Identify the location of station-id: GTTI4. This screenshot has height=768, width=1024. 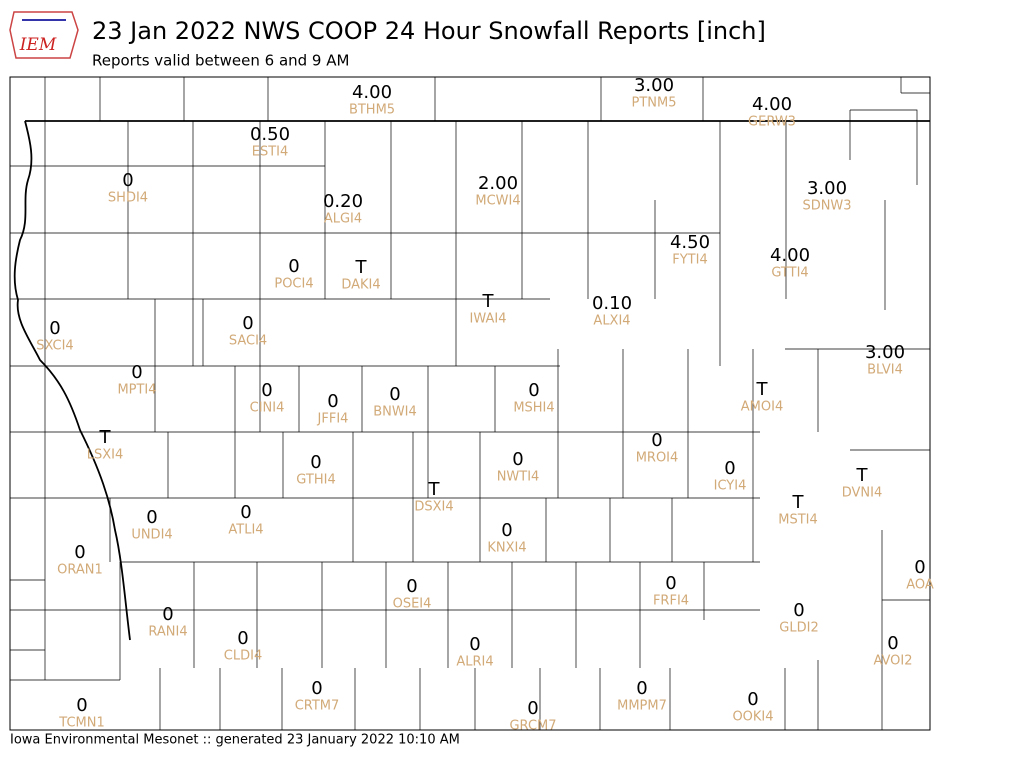
(789, 273).